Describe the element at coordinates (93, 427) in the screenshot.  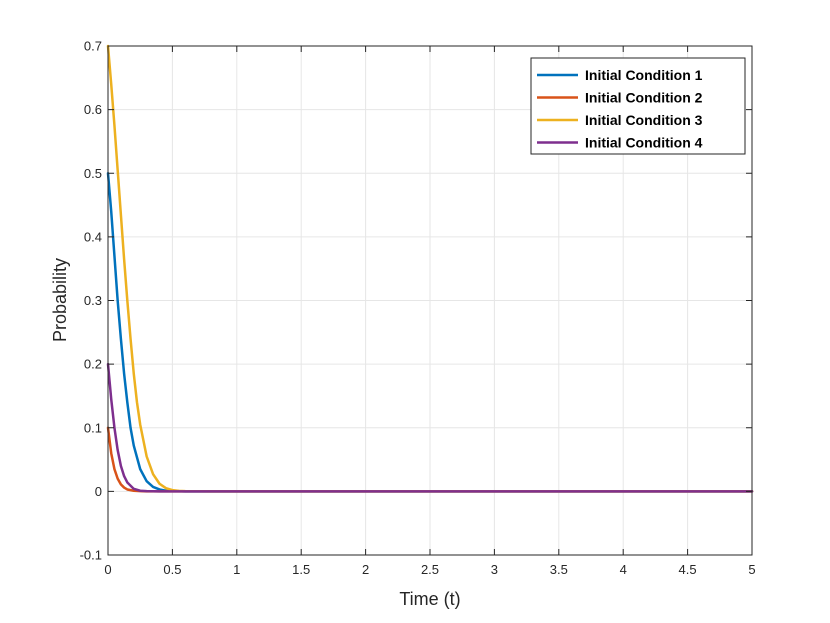
I see `y-tick-label: 0.1` at that location.